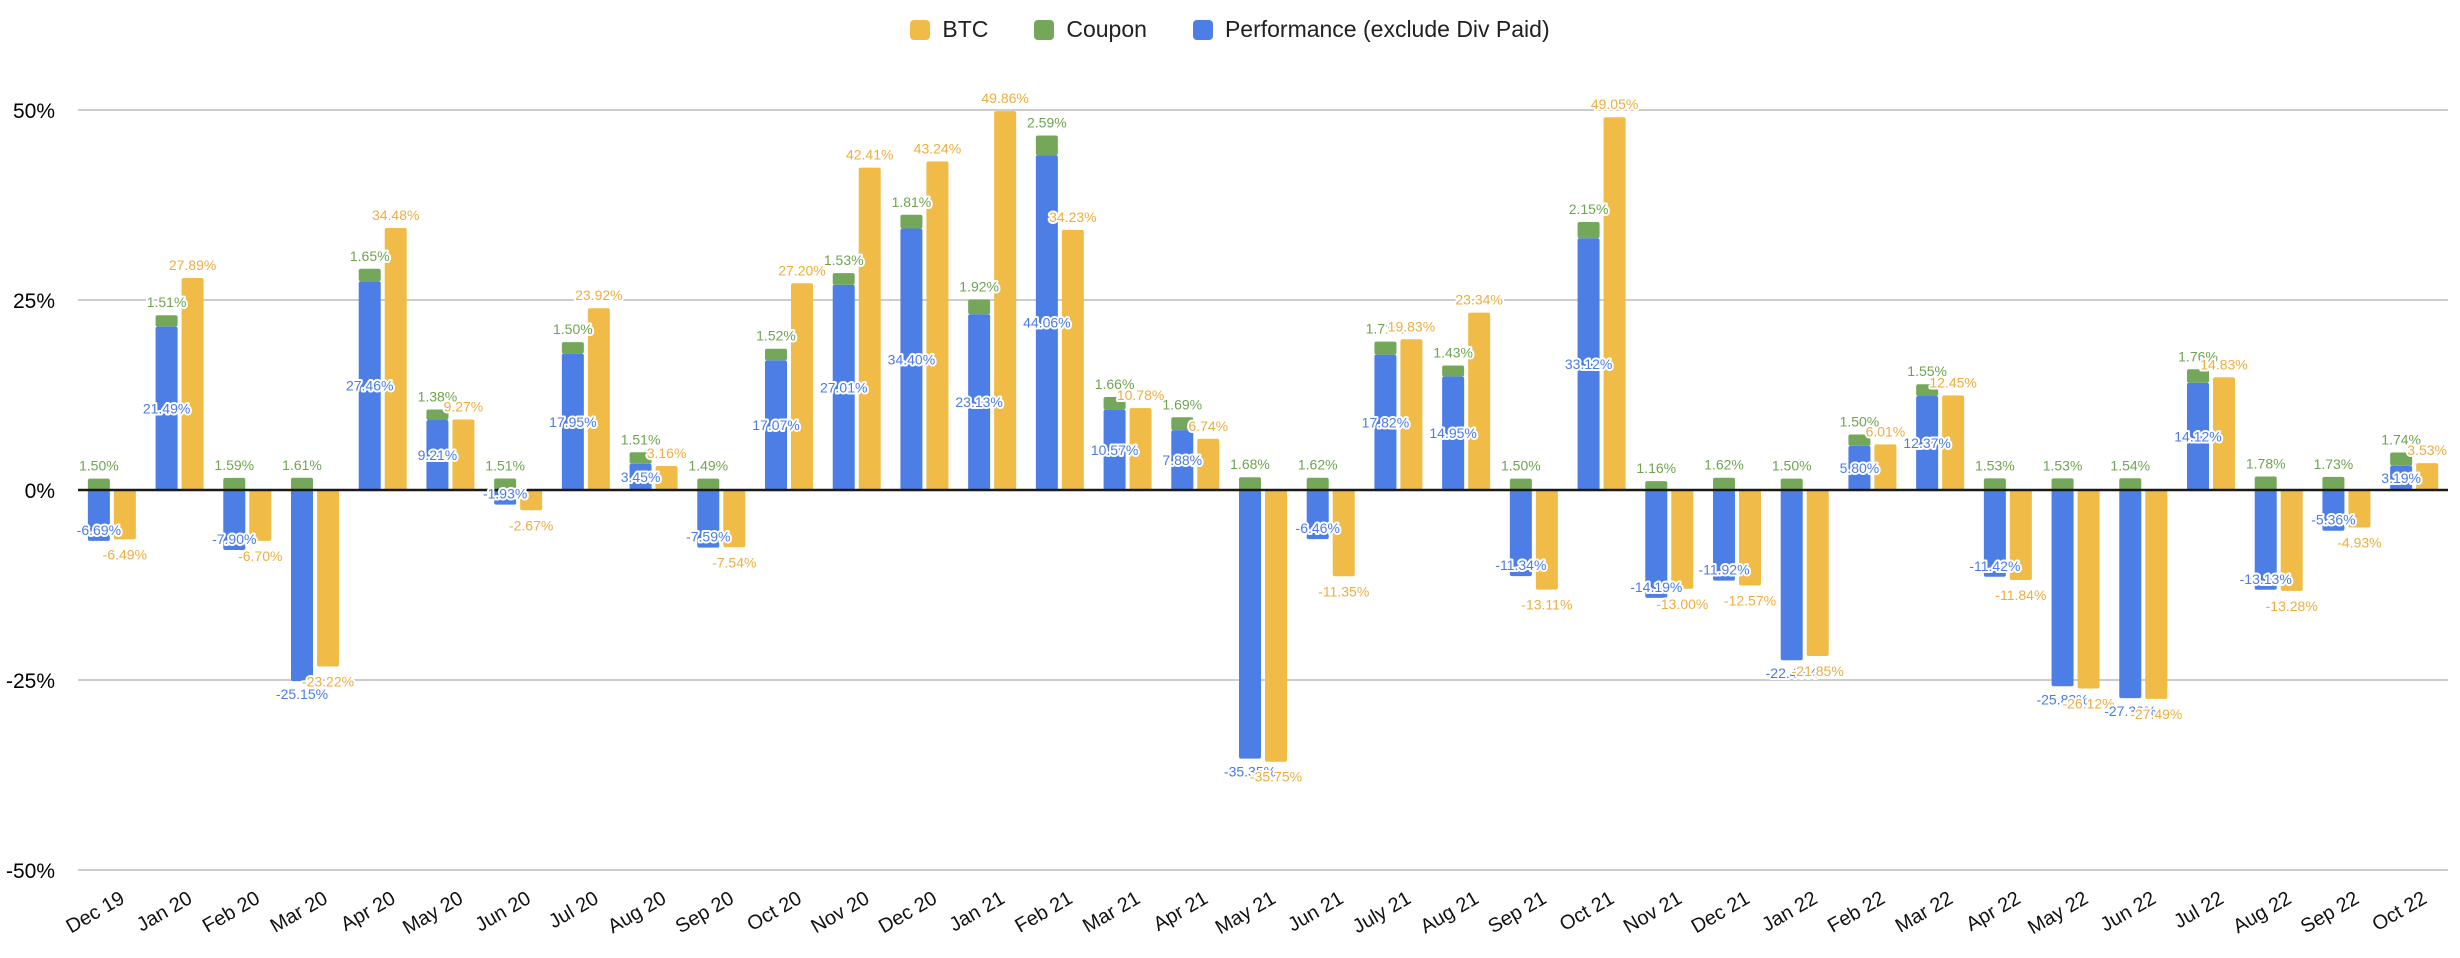 This screenshot has height=958, width=2460. What do you see at coordinates (1371, 29) in the screenshot?
I see `legend-item-performance: Performance (exclude Div Paid)` at bounding box center [1371, 29].